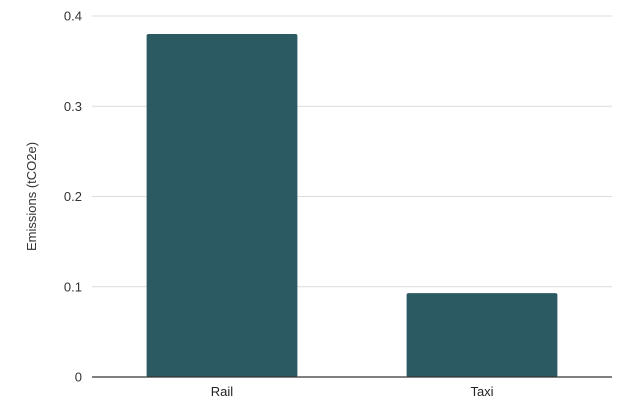  What do you see at coordinates (222, 391) in the screenshot?
I see `x-category-label: Rail` at bounding box center [222, 391].